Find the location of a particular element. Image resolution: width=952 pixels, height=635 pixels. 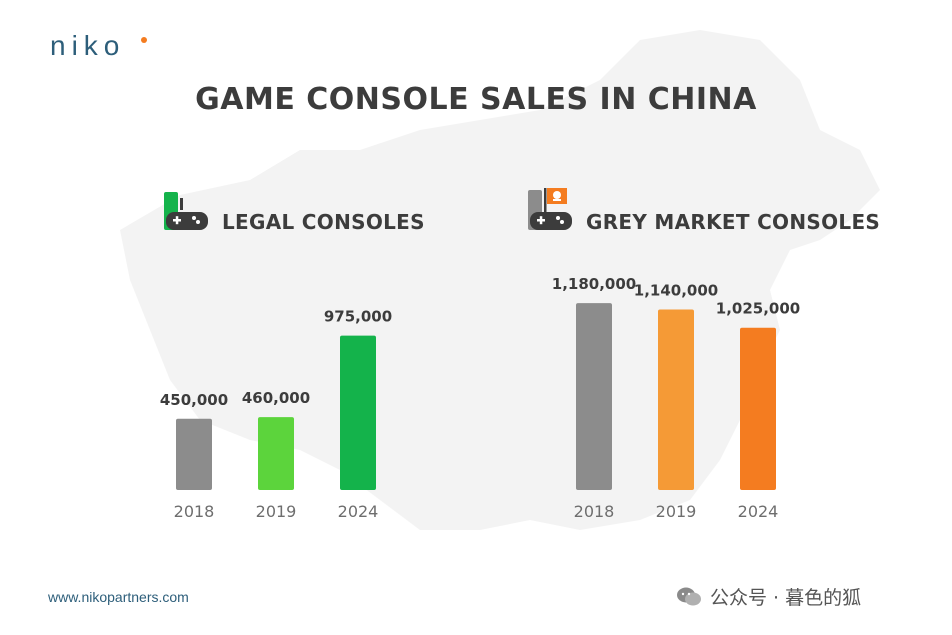

grey-market-consoles-chart: 1,180,000 2018 1,140,000 2019 1,025,000 2024 is located at coordinates (676, 398).